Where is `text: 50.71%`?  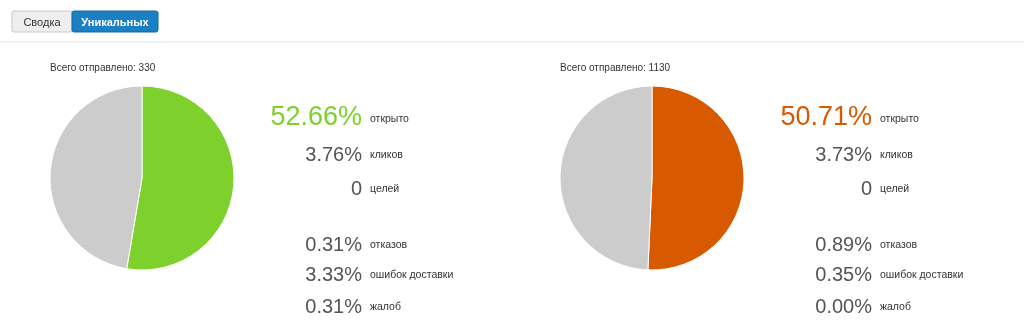
text: 50.71% is located at coordinates (826, 116).